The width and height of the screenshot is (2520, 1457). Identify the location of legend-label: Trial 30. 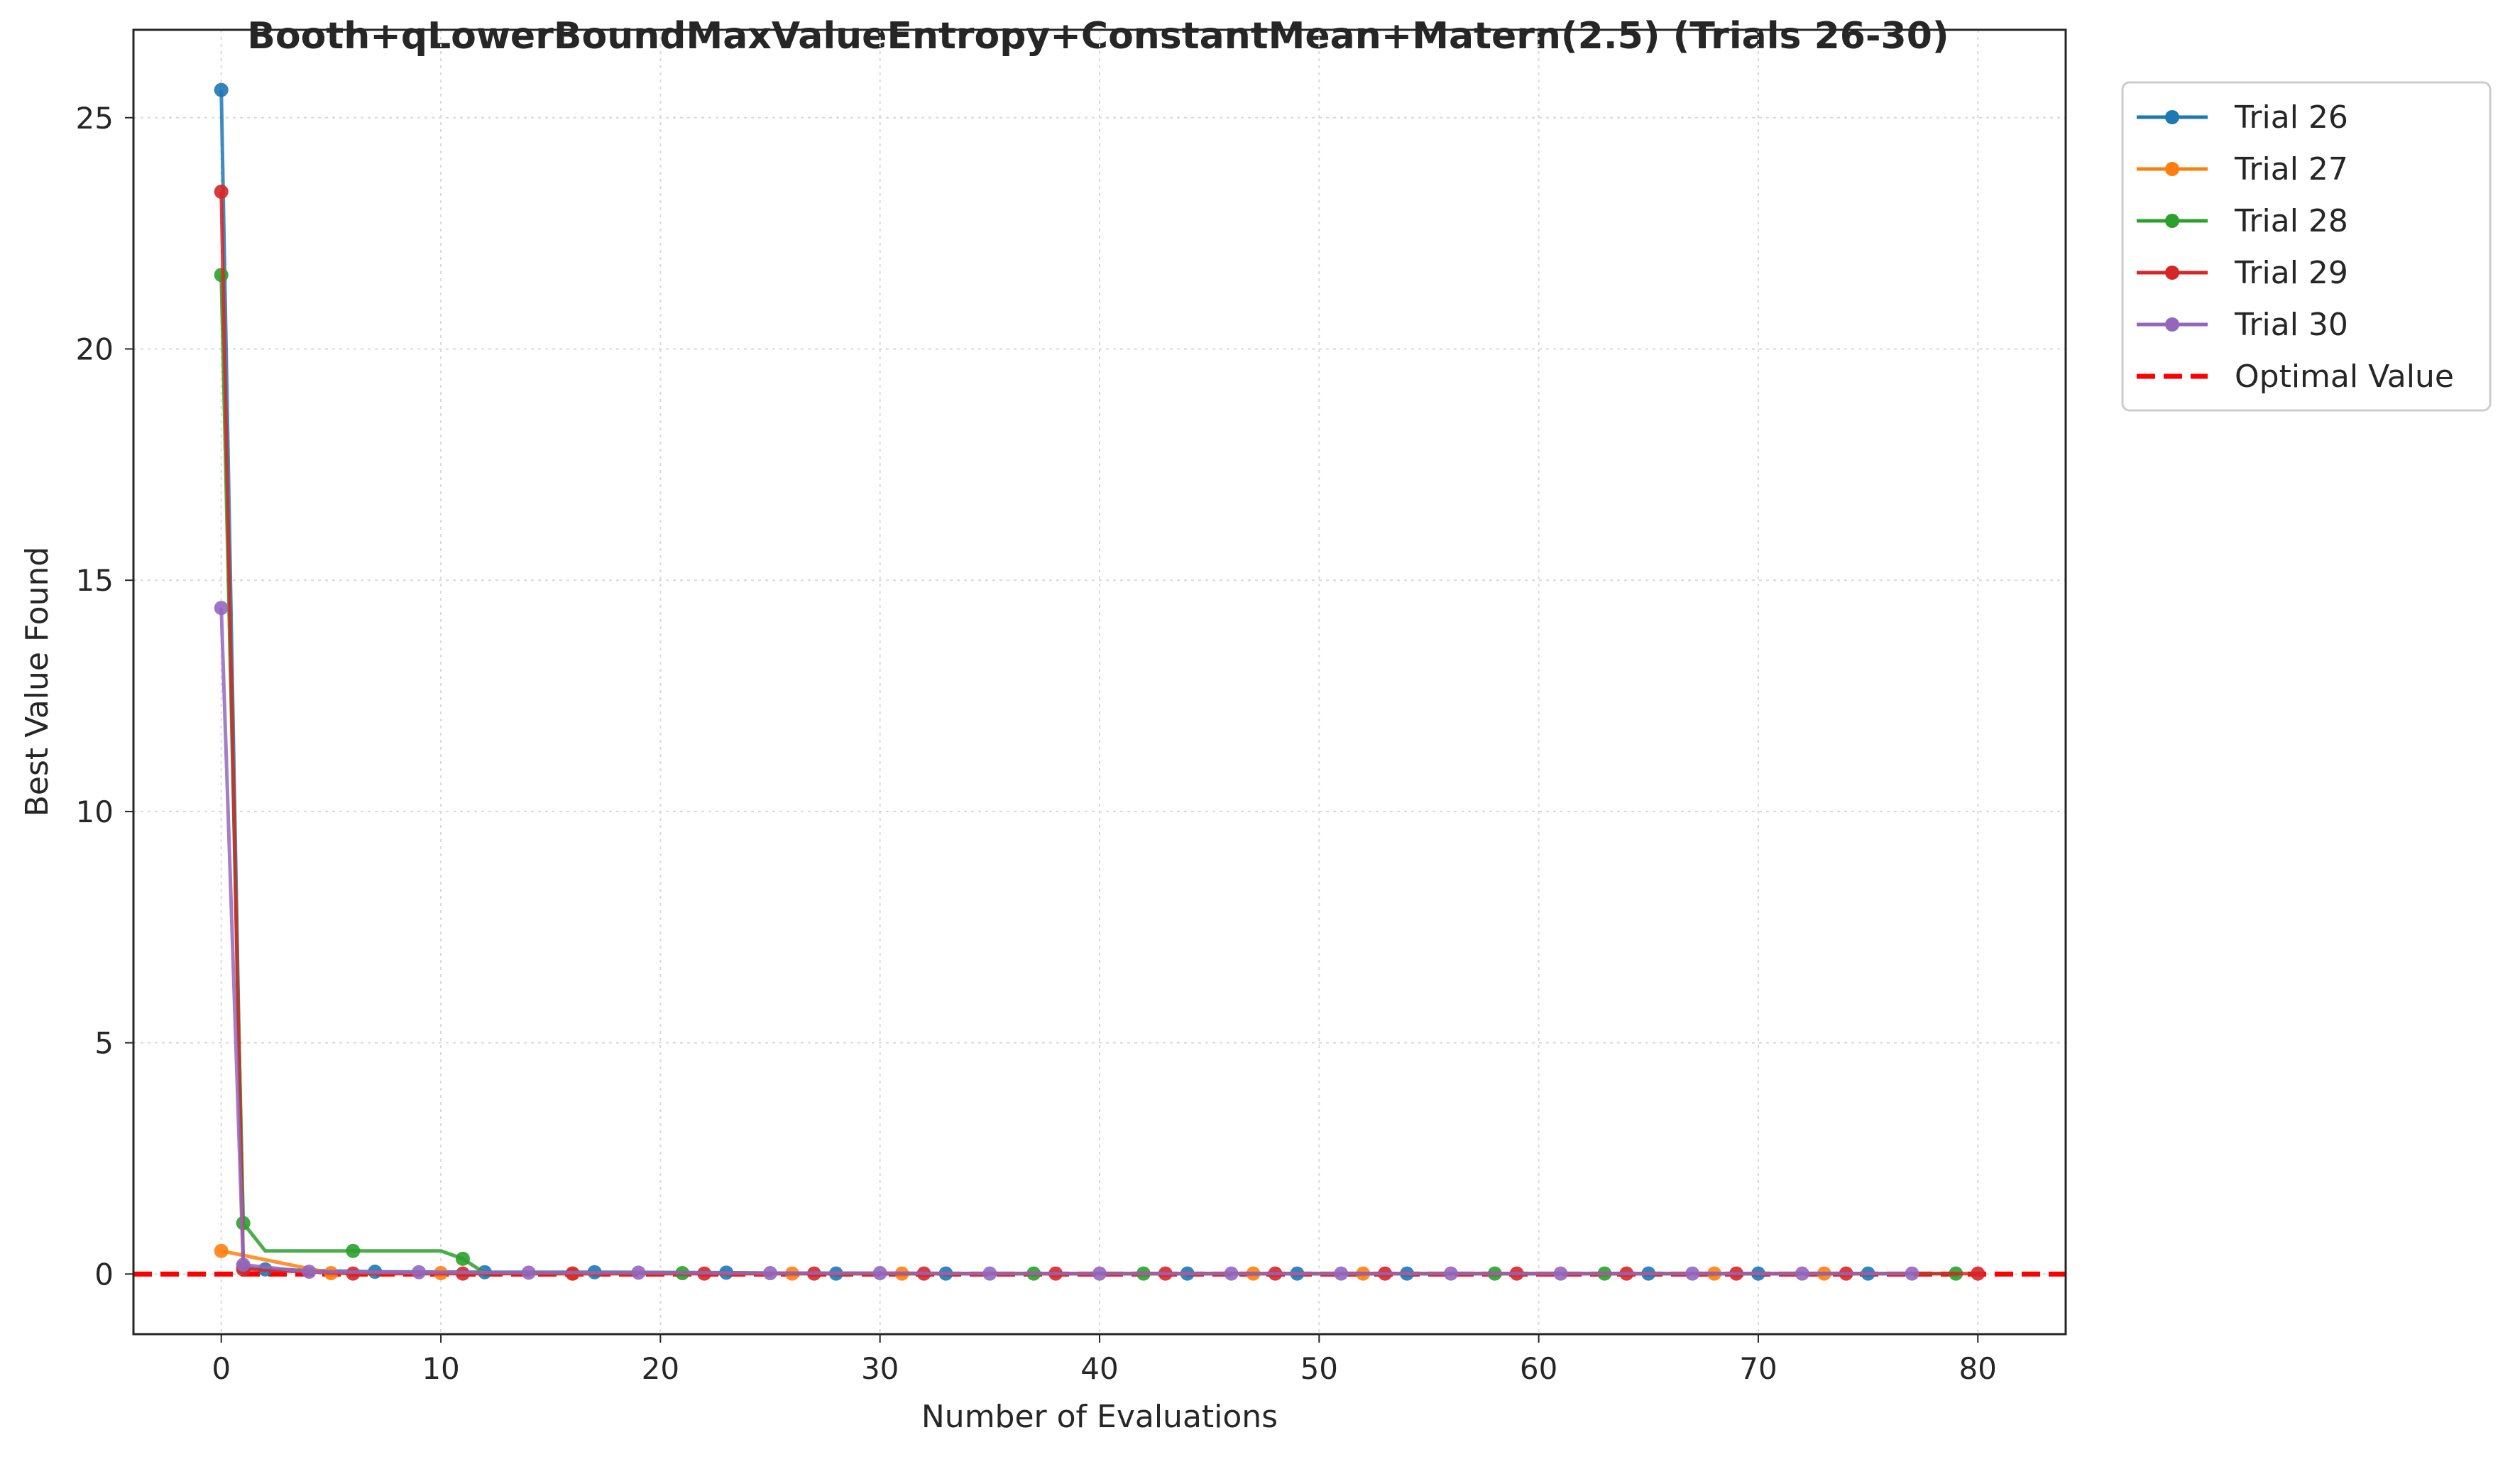
(2291, 325).